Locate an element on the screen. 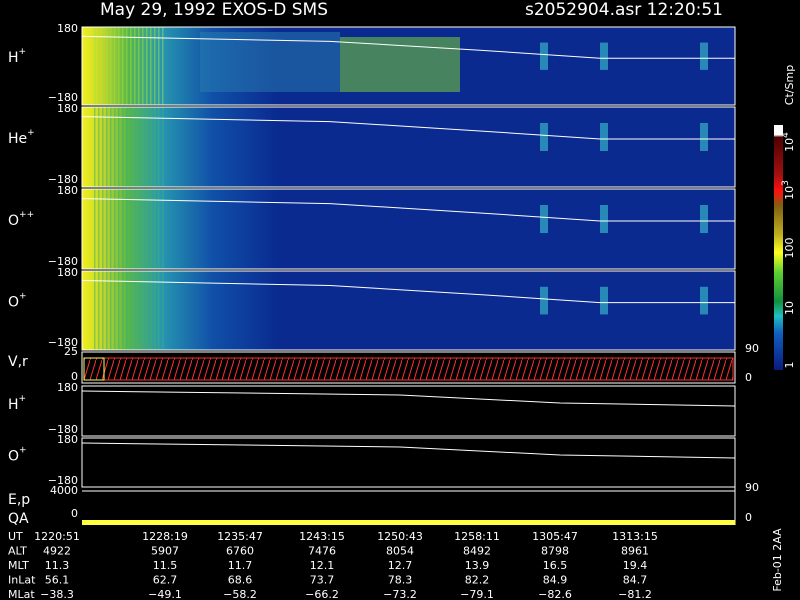  colorbar-label: 103 is located at coordinates (789, 190).